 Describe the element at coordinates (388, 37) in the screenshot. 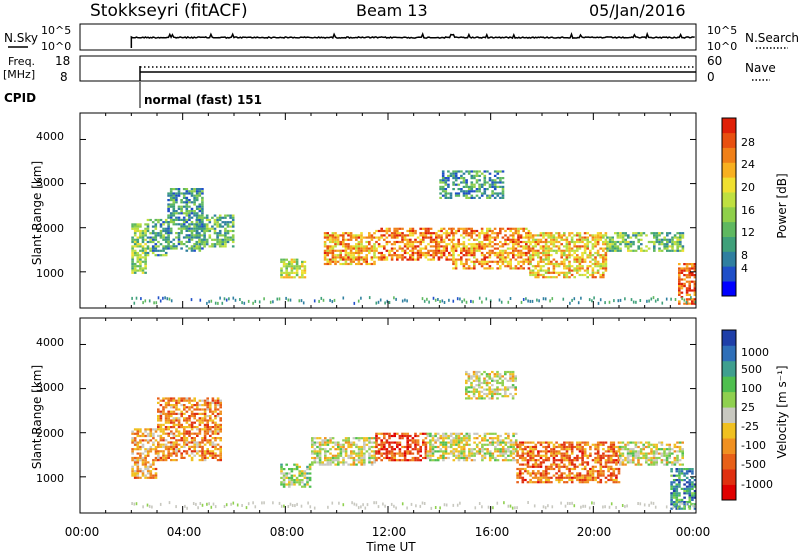

I see `nsky-panel-frame` at that location.